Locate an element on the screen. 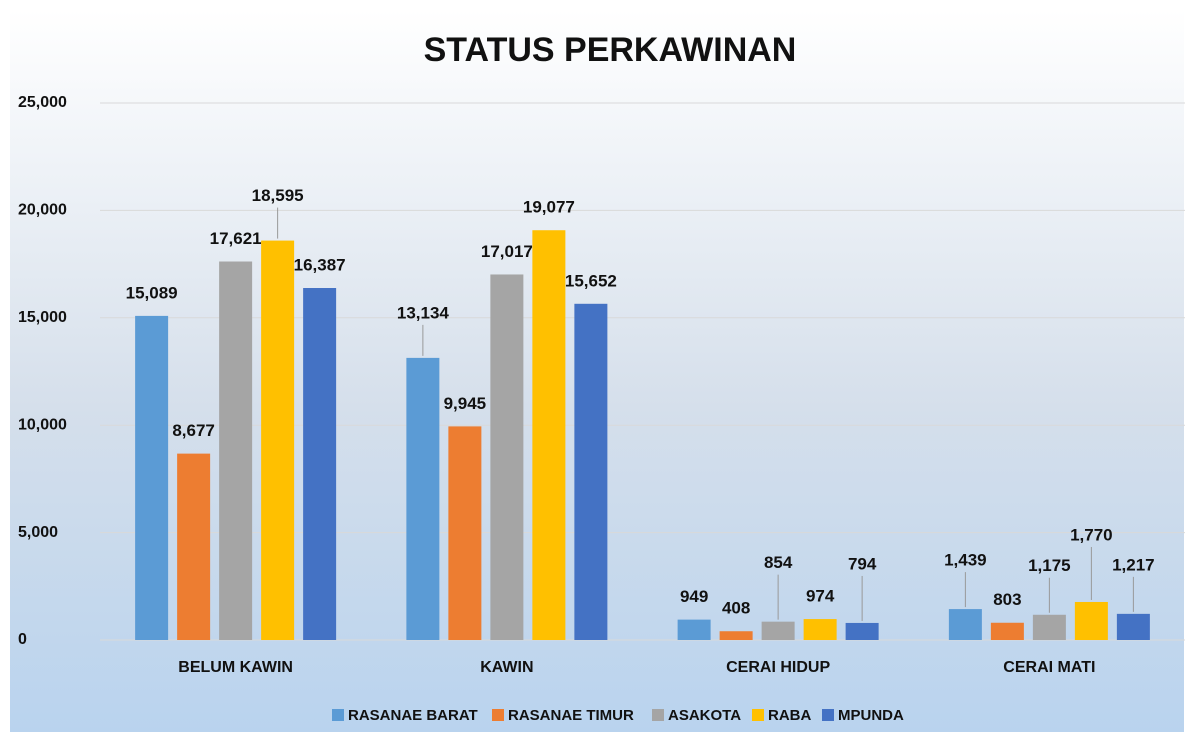 The width and height of the screenshot is (1194, 738). x-tick-label: BELUM KAWIN is located at coordinates (235, 667).